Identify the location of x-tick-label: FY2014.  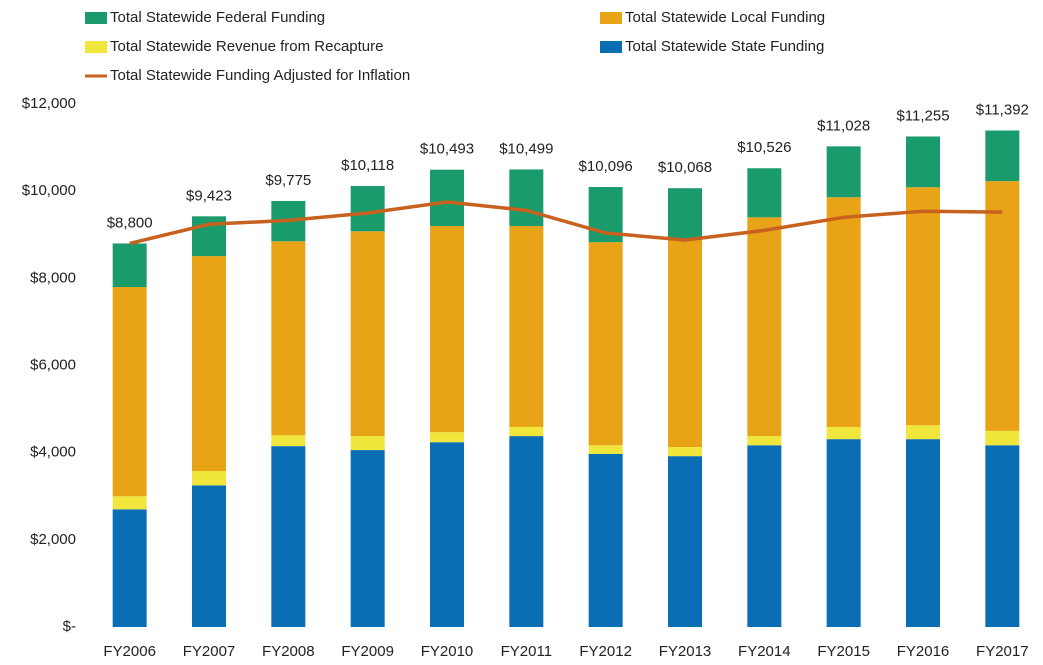
(764, 651).